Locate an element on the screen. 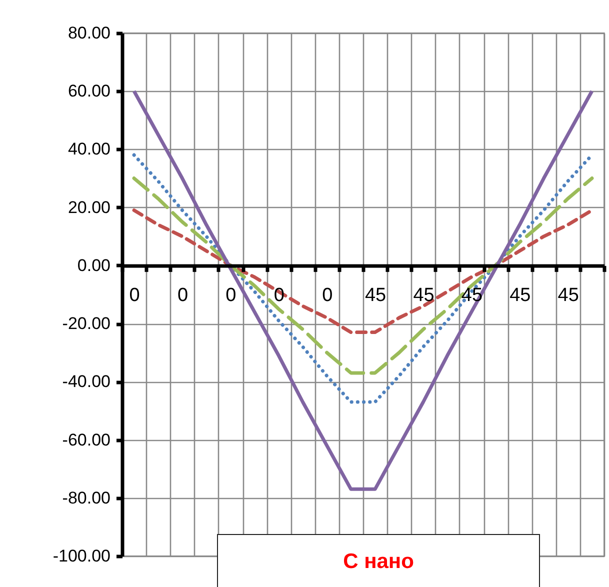 The width and height of the screenshot is (609, 587). text-box: С нано is located at coordinates (378, 560).